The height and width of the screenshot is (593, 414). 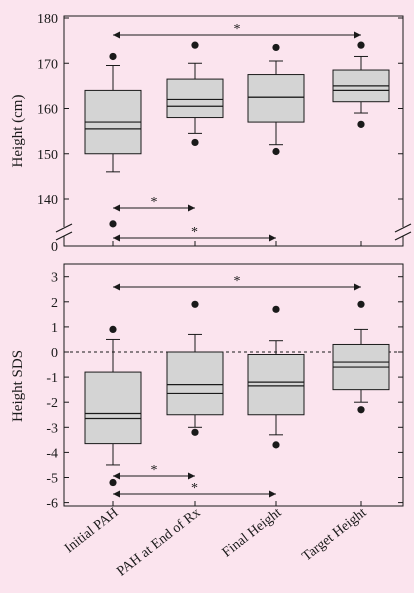 What do you see at coordinates (47, 110) in the screenshot?
I see `y-tick-label: 160` at bounding box center [47, 110].